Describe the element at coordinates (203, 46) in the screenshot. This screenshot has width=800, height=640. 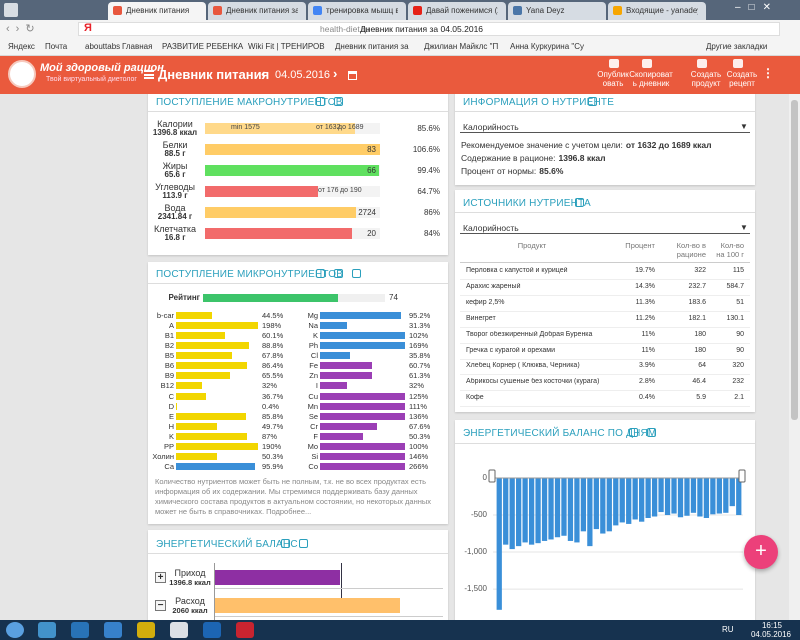
I see `bookmark: РАЗВИТИЕ РЕБЕНКА` at that location.